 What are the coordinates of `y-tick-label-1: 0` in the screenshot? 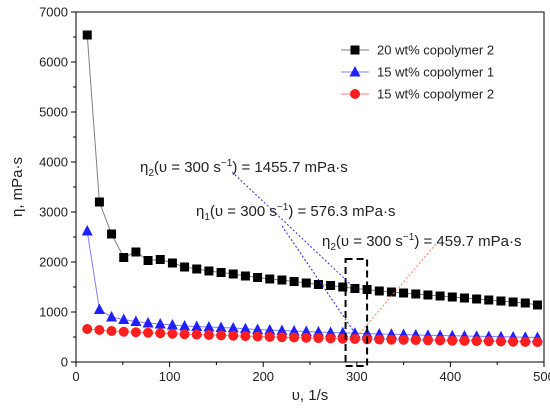 It's located at (64, 362).